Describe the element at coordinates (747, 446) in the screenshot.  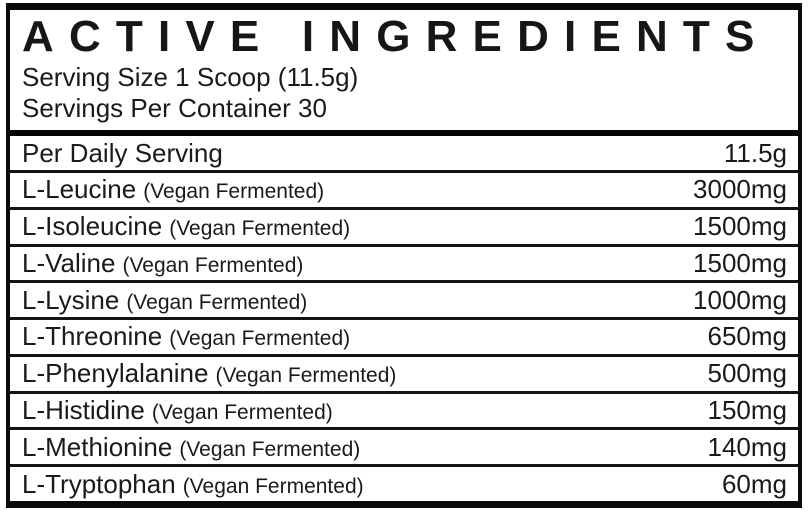
I see `ingredient-amount: 140mg` at that location.